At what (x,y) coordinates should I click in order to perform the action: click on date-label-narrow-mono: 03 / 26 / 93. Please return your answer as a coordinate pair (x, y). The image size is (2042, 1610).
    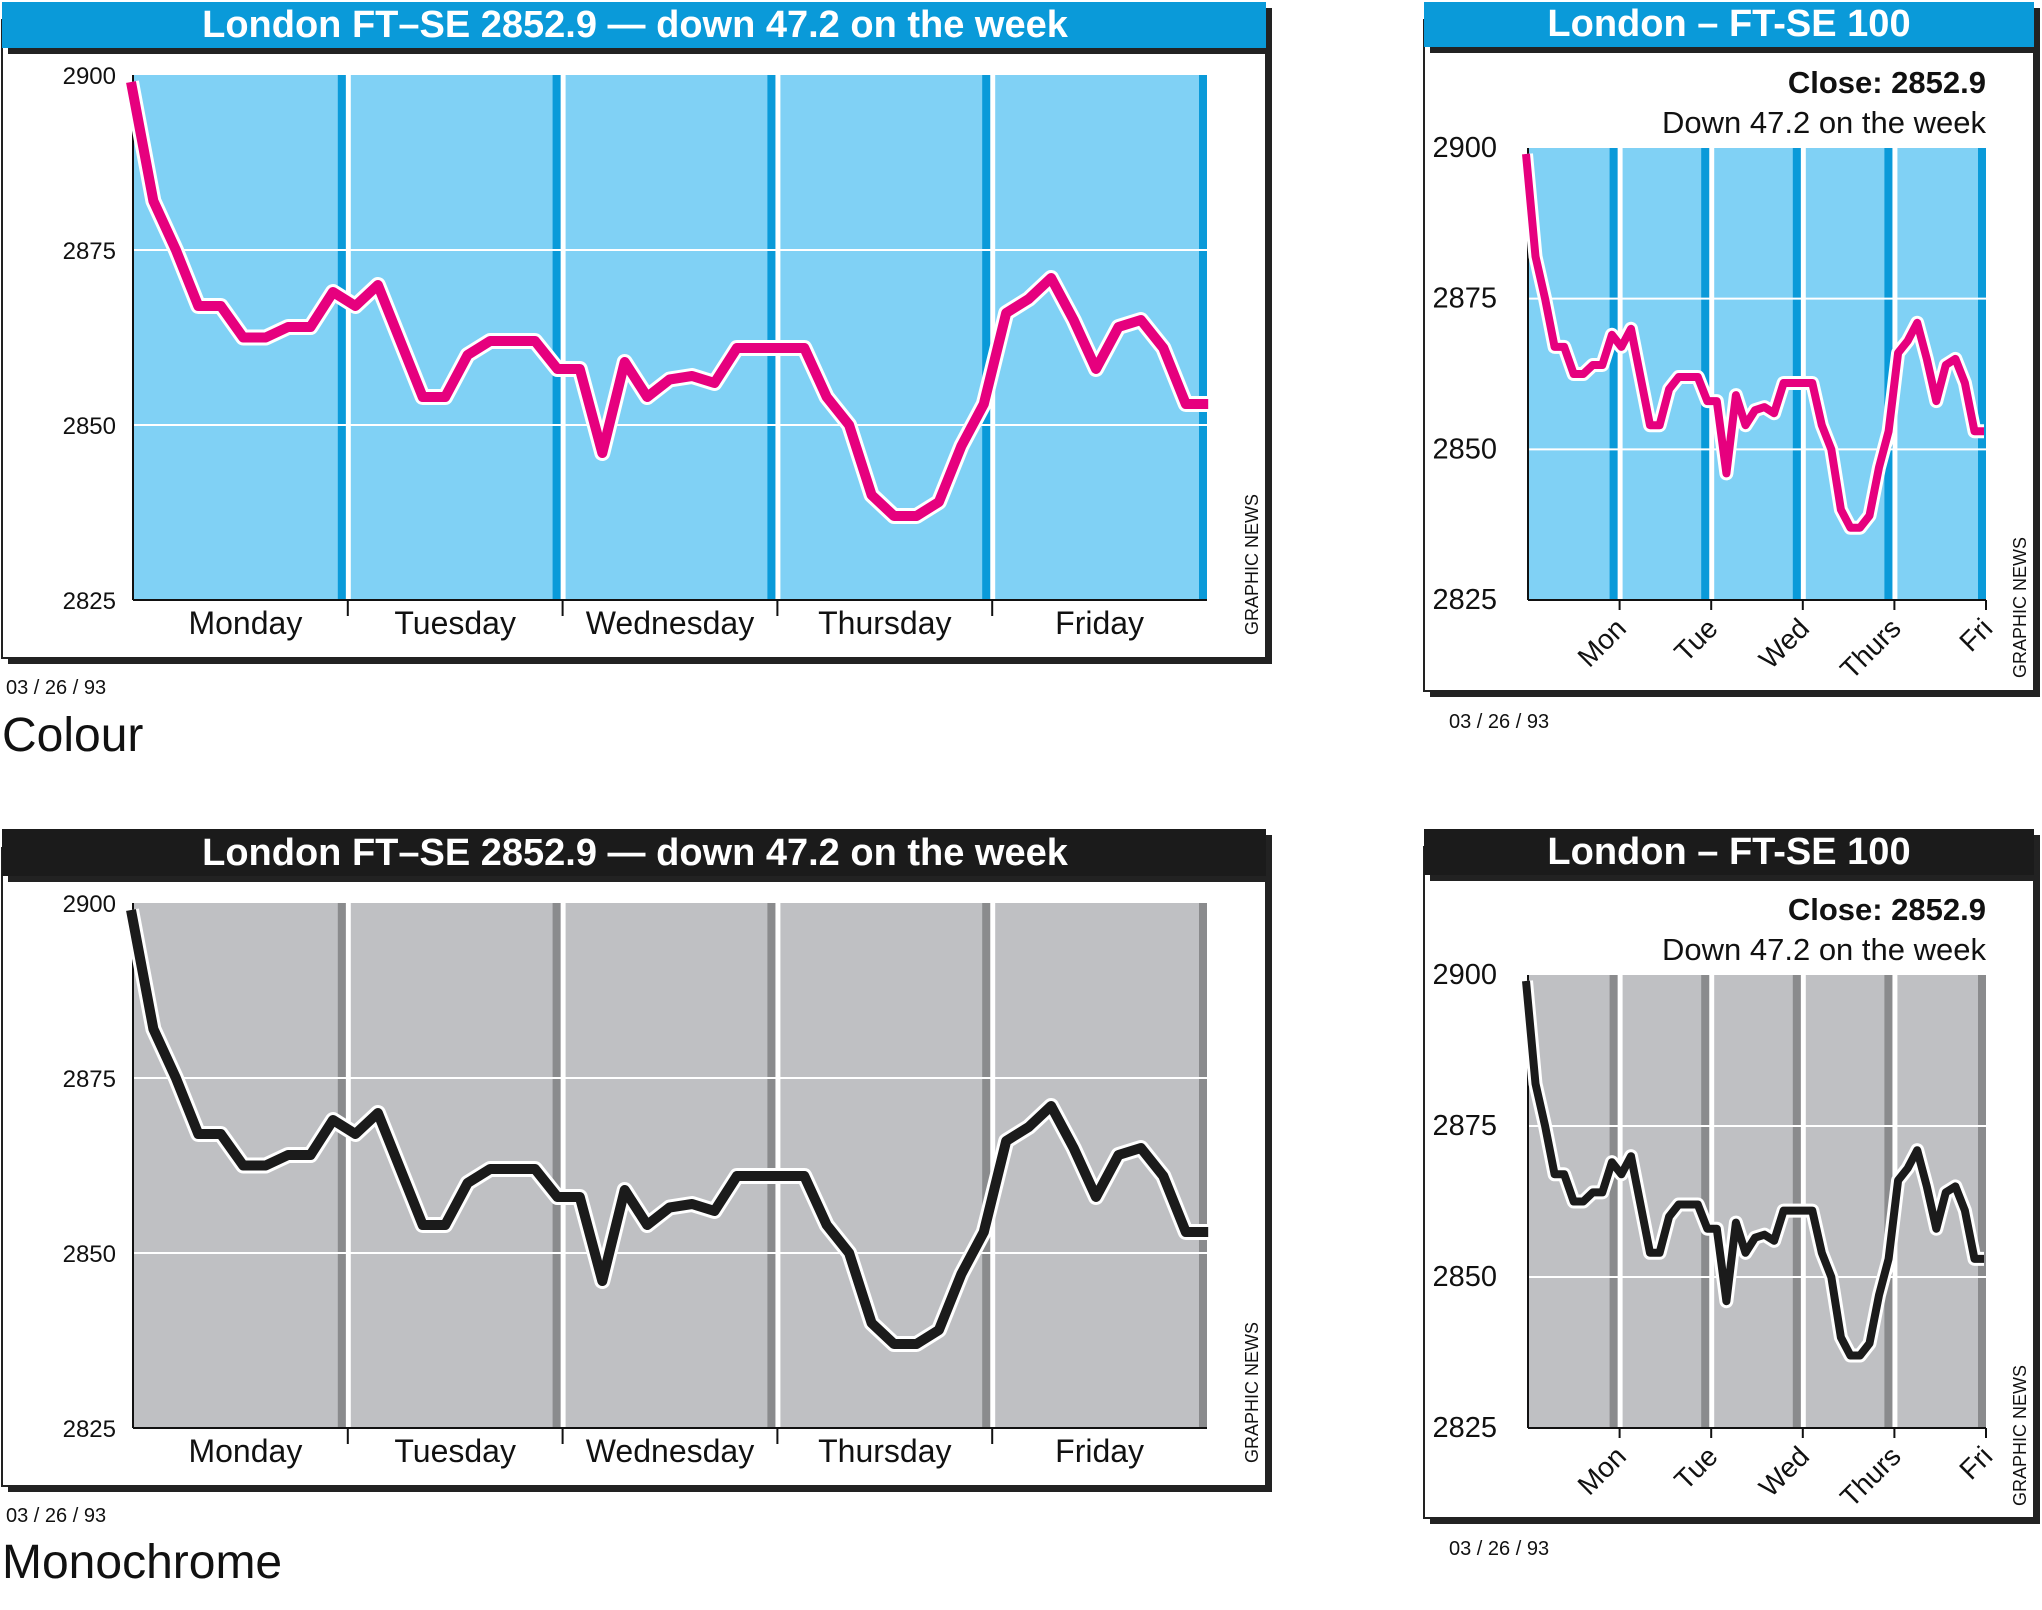
    Looking at the image, I should click on (1499, 1549).